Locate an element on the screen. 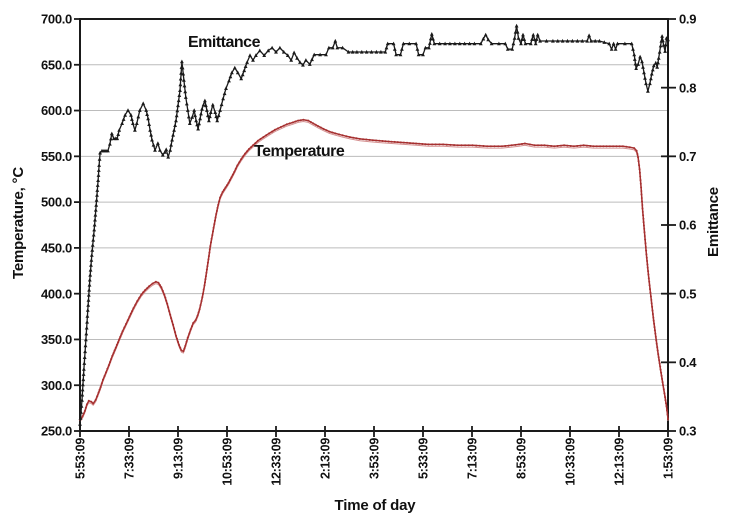 This screenshot has height=526, width=732. left-tick-label: 450.0 is located at coordinates (56, 247).